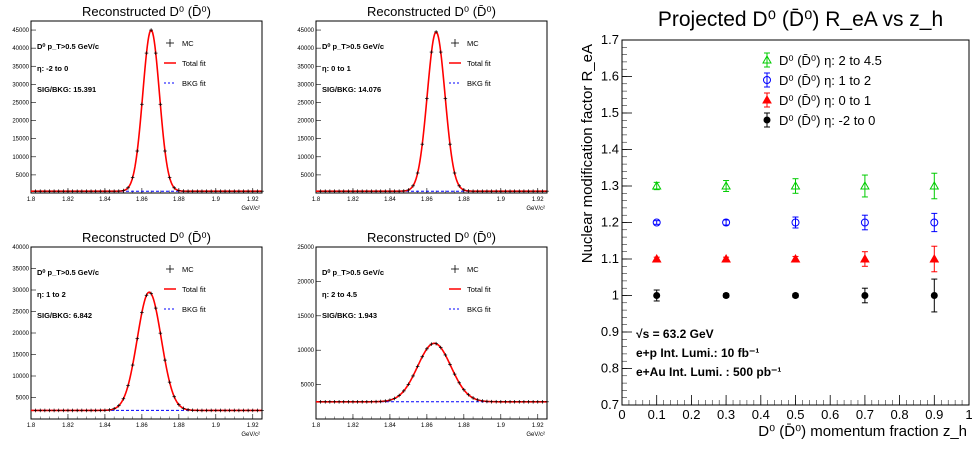 Image resolution: width=974 pixels, height=452 pixels. I want to click on rea-x-tick-label: 0, so click(621, 414).